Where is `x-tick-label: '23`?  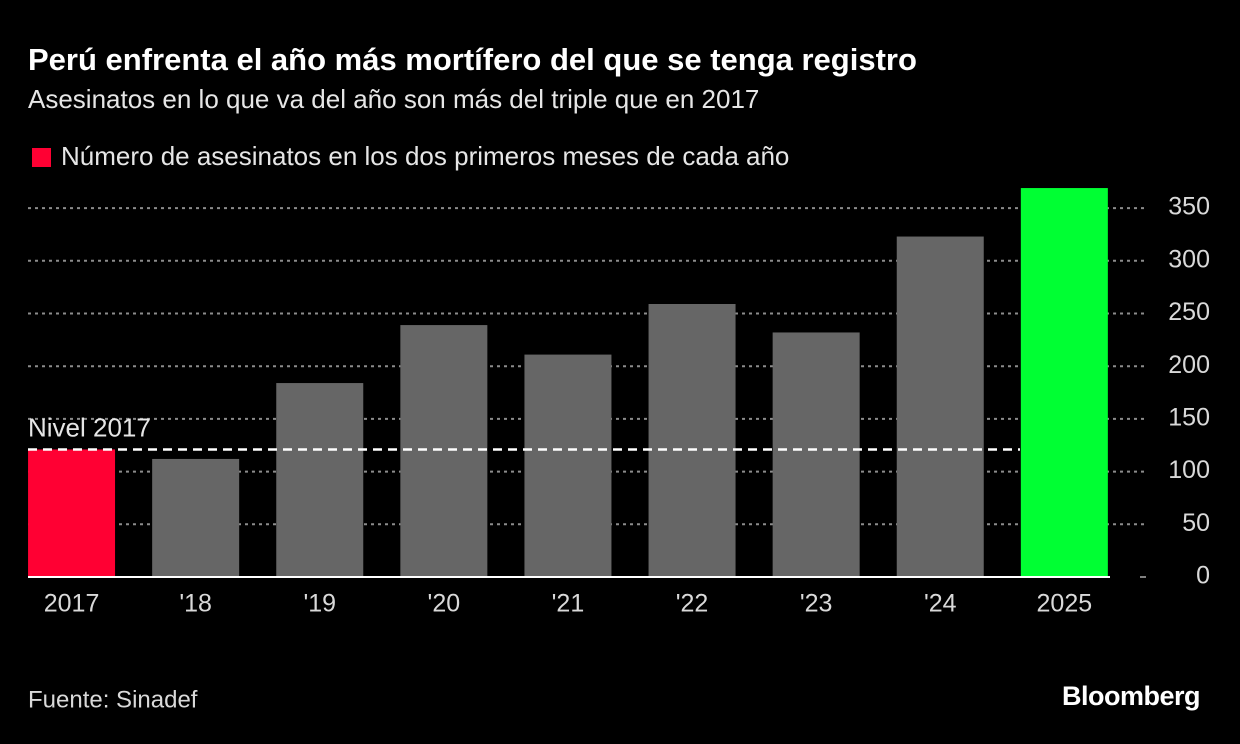
x-tick-label: '23 is located at coordinates (816, 604).